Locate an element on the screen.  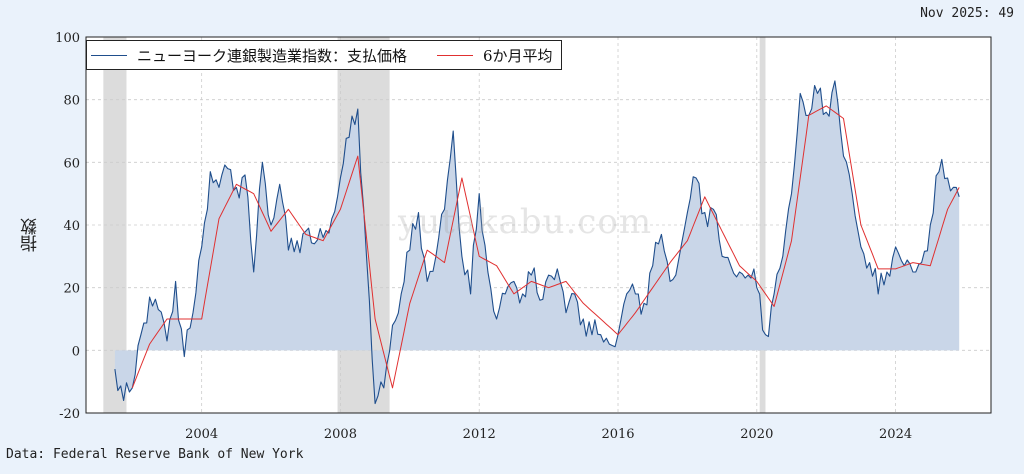
x-tick-label: 2004 is located at coordinates (201, 434).